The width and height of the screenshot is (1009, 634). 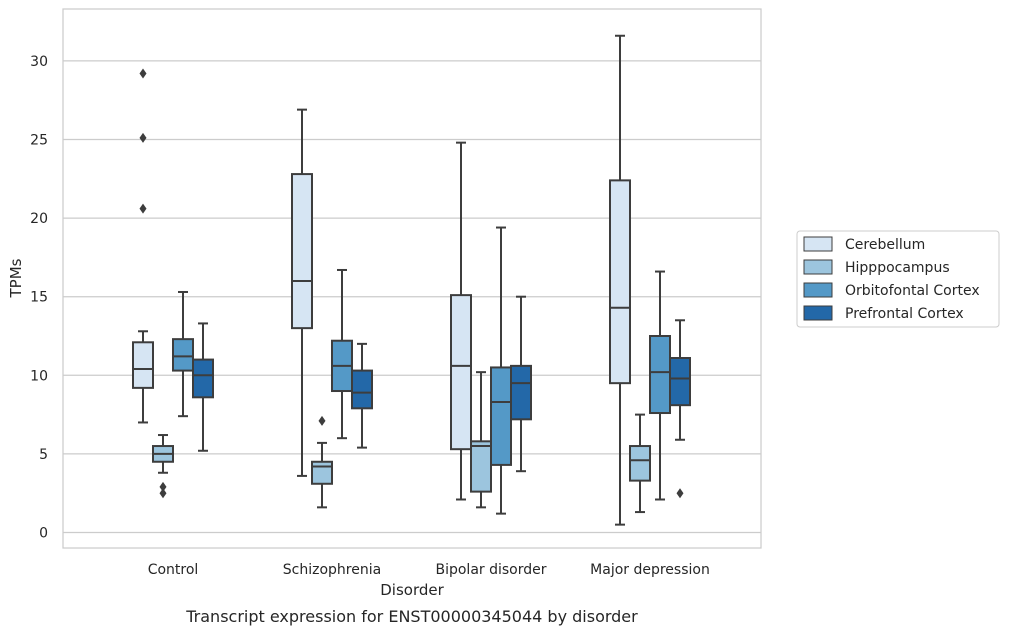 I want to click on y-tick-label: 5, so click(x=43, y=455).